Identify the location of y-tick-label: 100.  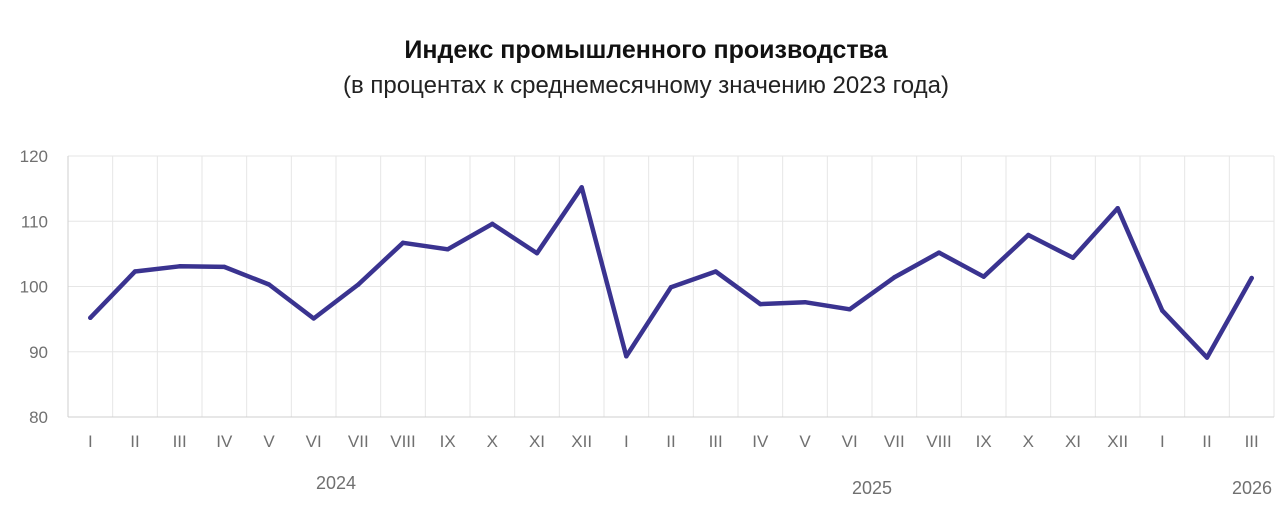
(34, 287).